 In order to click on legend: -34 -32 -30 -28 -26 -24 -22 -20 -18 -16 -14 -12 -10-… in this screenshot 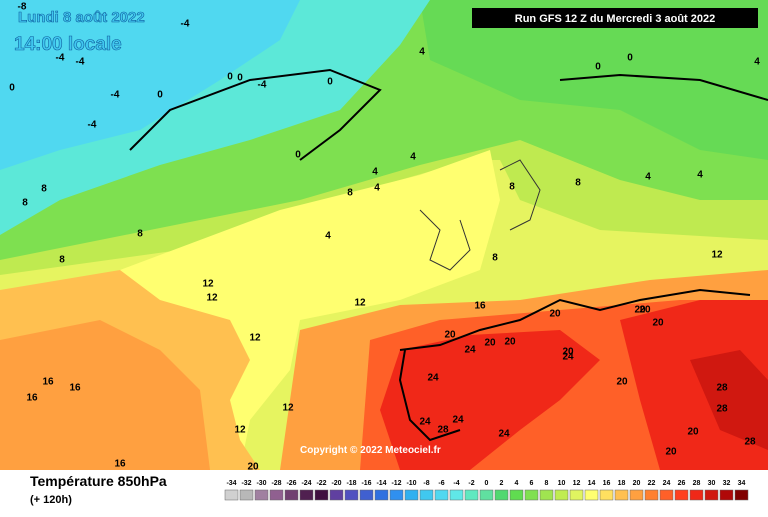, I will do `click(486, 490)`.